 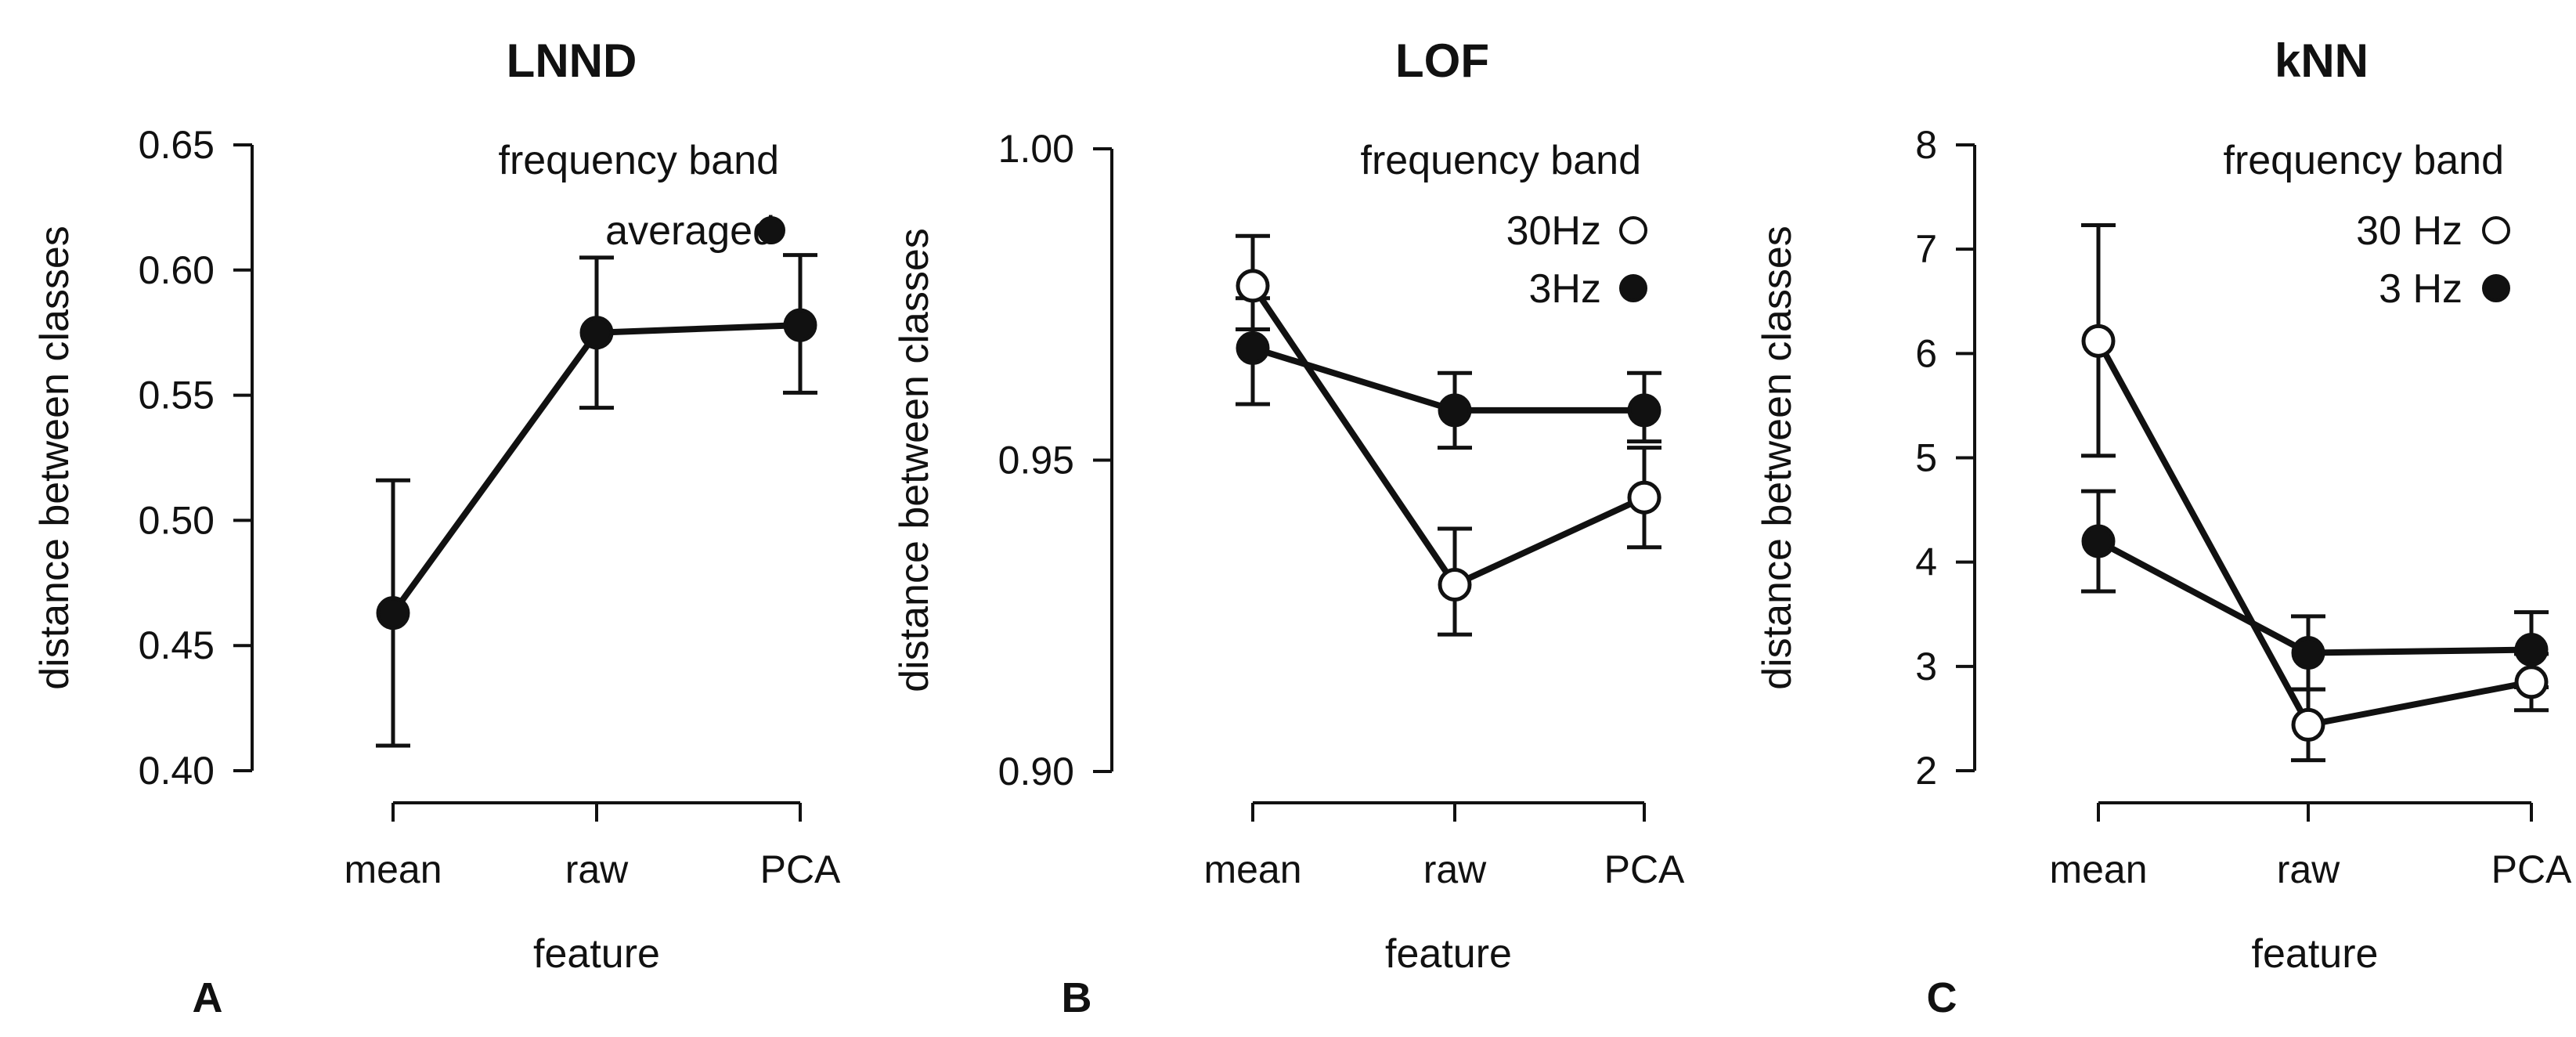 I want to click on y-tick-label: 2, so click(x=1926, y=771).